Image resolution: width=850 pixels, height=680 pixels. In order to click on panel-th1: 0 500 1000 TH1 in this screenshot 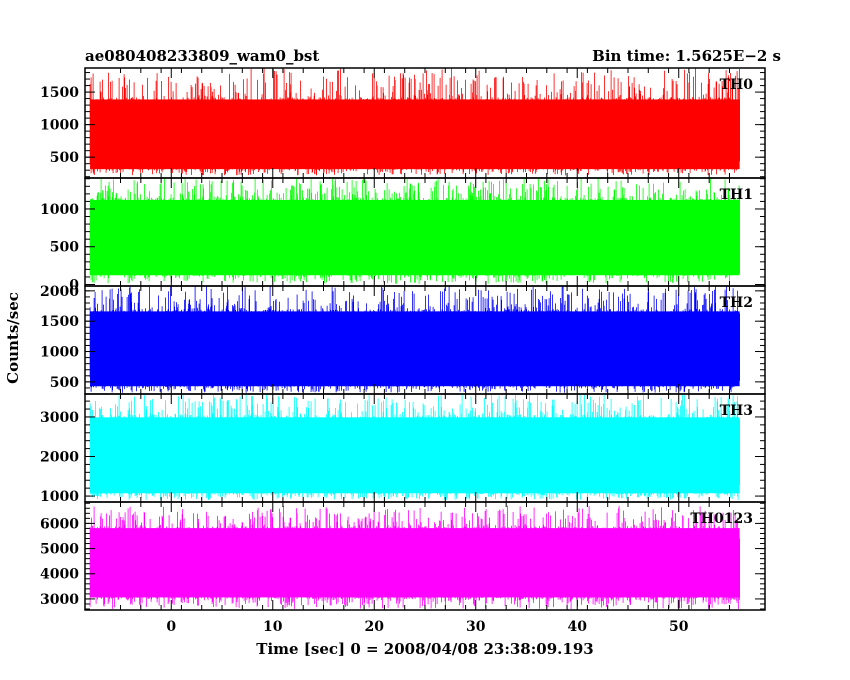, I will do `click(403, 235)`.